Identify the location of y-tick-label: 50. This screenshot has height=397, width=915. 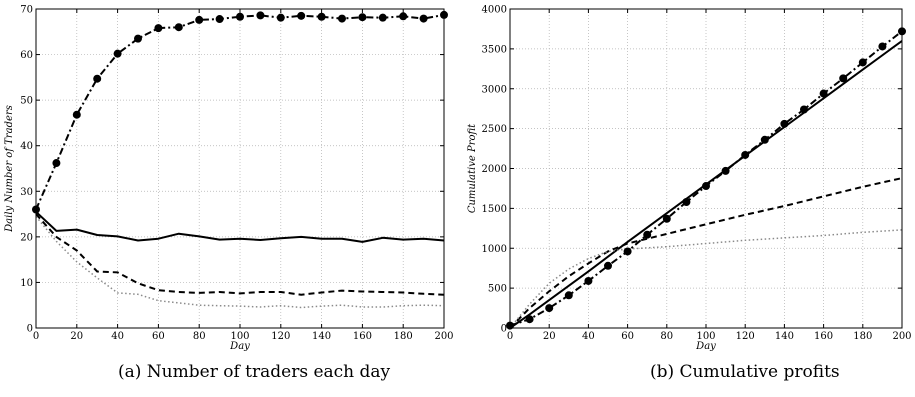
(26, 101).